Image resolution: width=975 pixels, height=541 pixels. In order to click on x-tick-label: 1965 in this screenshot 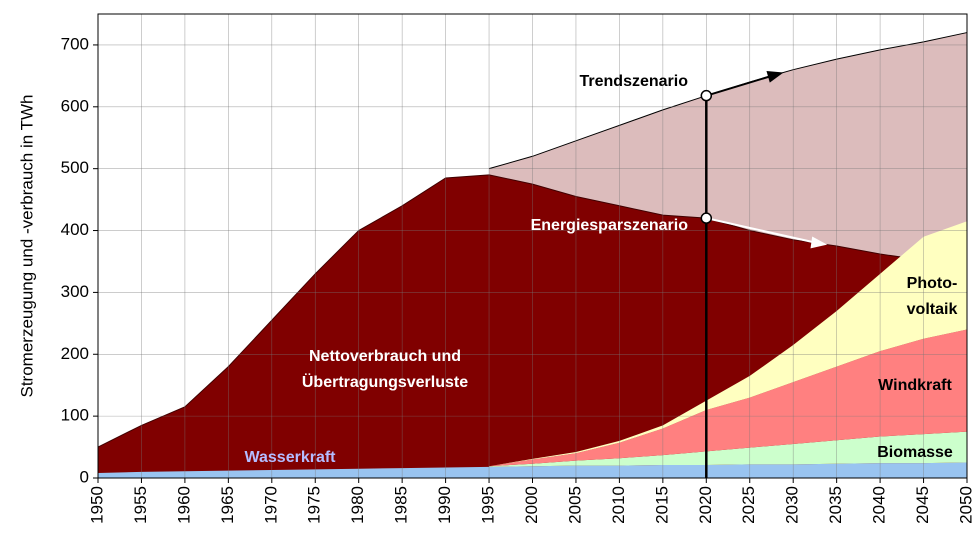, I will do `click(227, 505)`.